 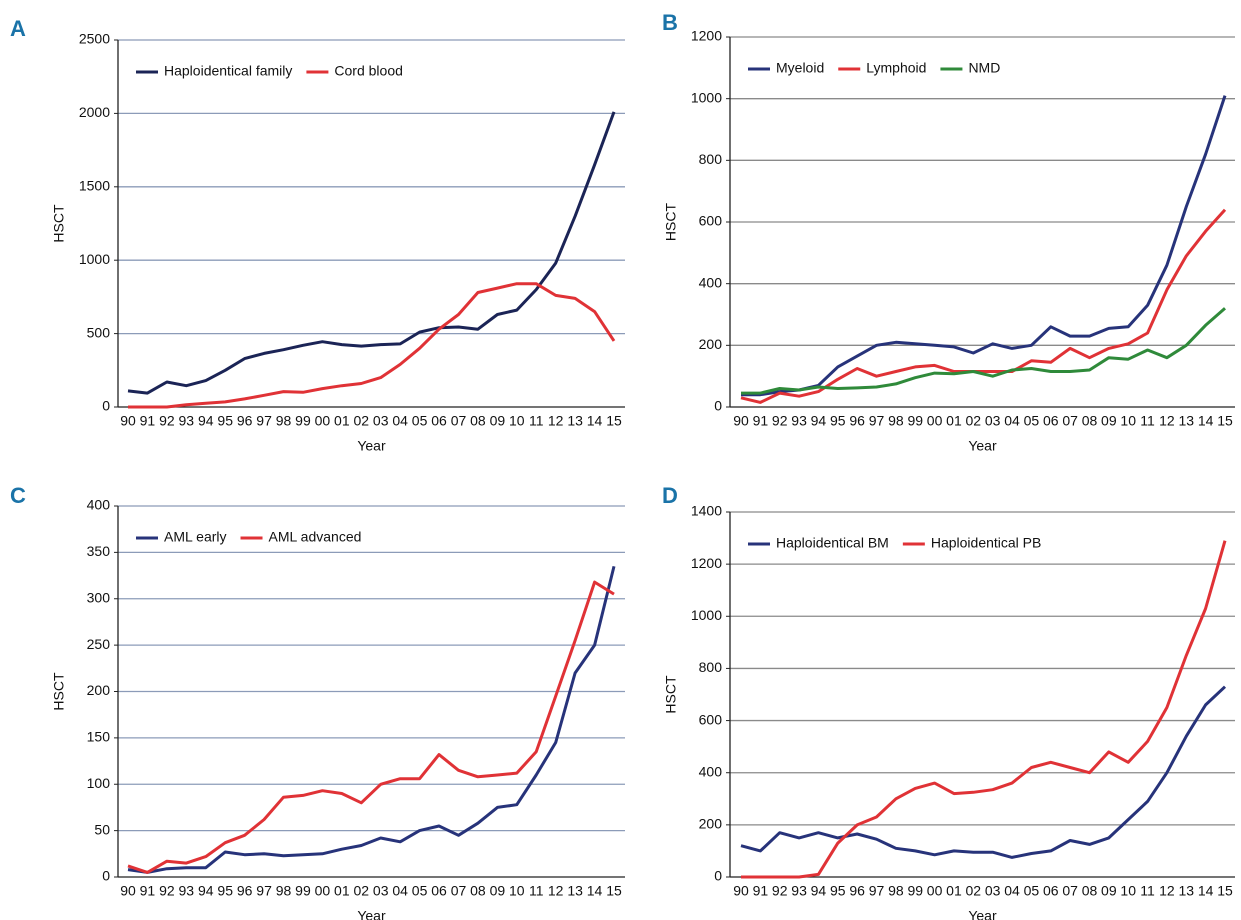 What do you see at coordinates (819, 891) in the screenshot?
I see `x-tick-label: 94` at bounding box center [819, 891].